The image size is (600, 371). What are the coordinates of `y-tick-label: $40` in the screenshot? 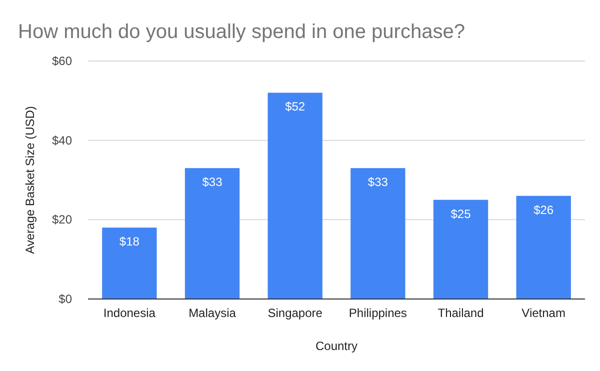 It's located at (62, 140).